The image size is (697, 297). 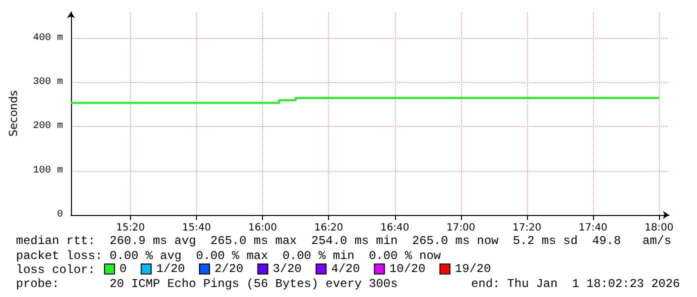 I want to click on y-axis-title: Seconds, so click(x=13, y=113).